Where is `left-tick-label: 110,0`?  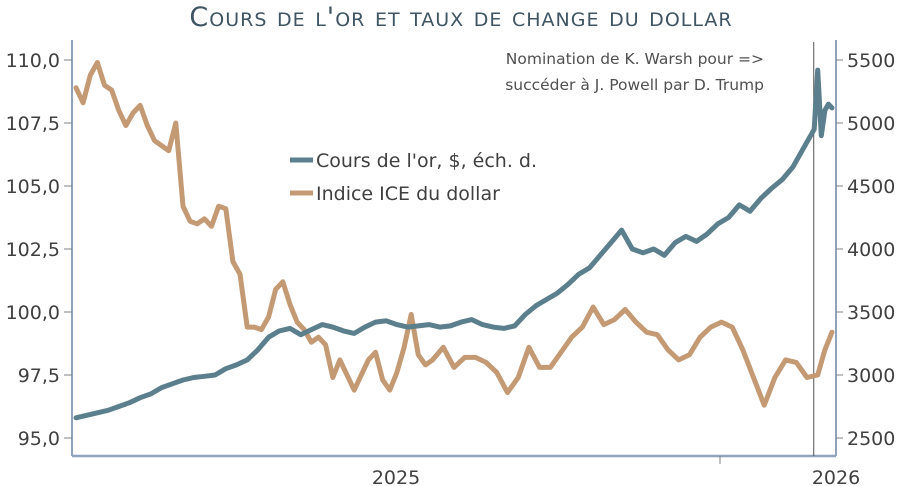 left-tick-label: 110,0 is located at coordinates (33, 61).